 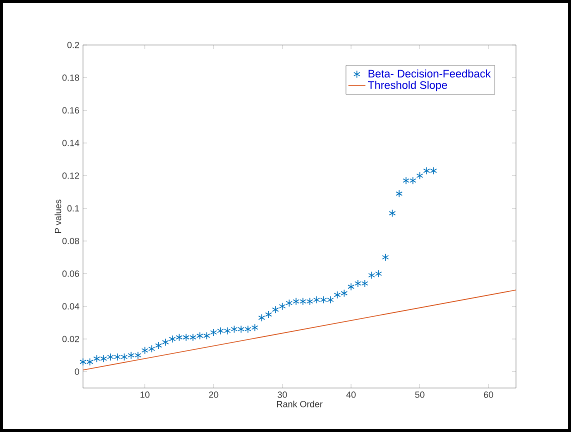 What do you see at coordinates (71, 273) in the screenshot?
I see `y-tick-label: 0.06` at bounding box center [71, 273].